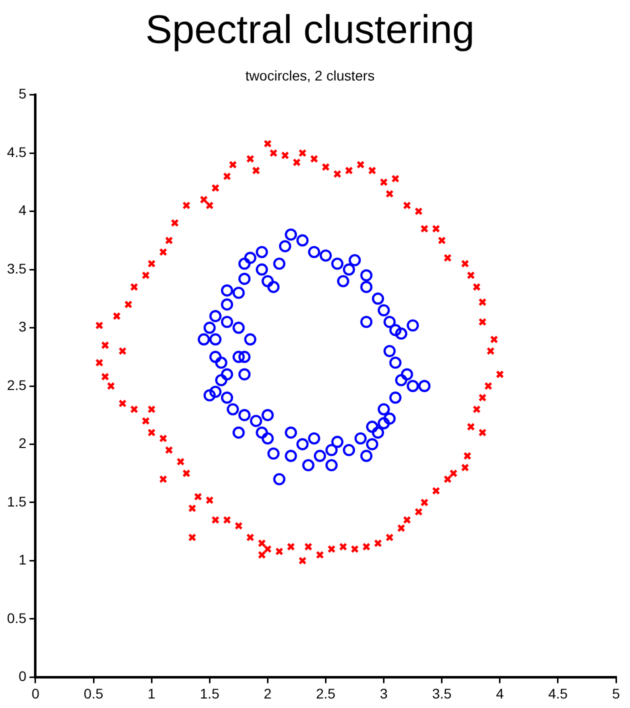 The image size is (630, 708). I want to click on y-tick-label: 1.5, so click(16, 501).